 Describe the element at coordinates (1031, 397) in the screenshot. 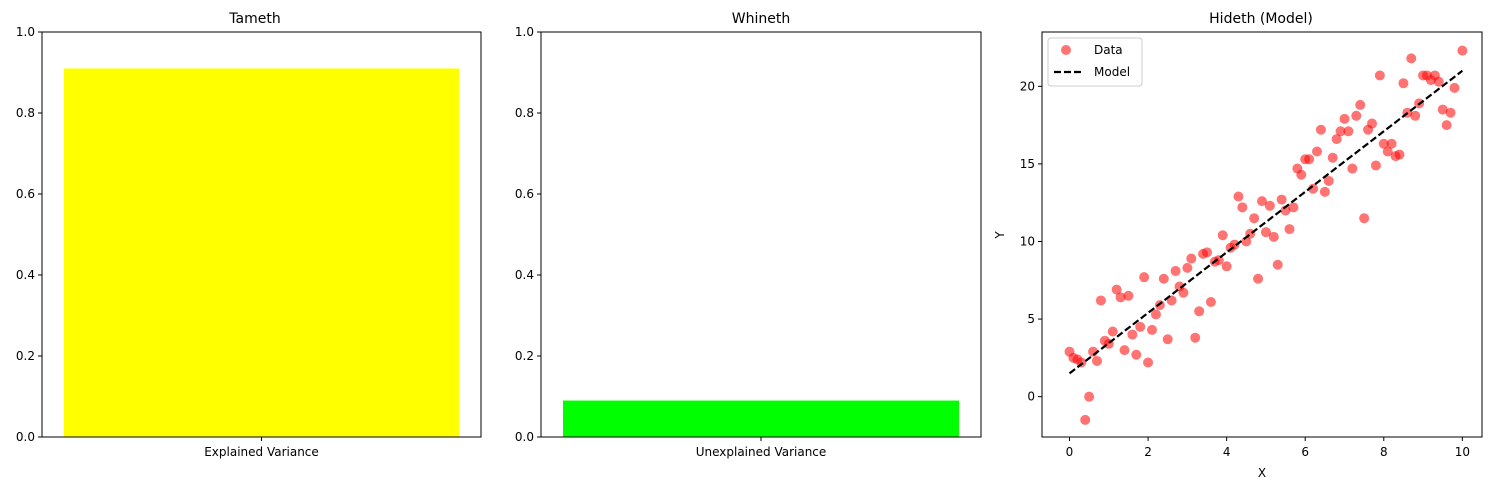

I see `y-tick-label: 0` at that location.